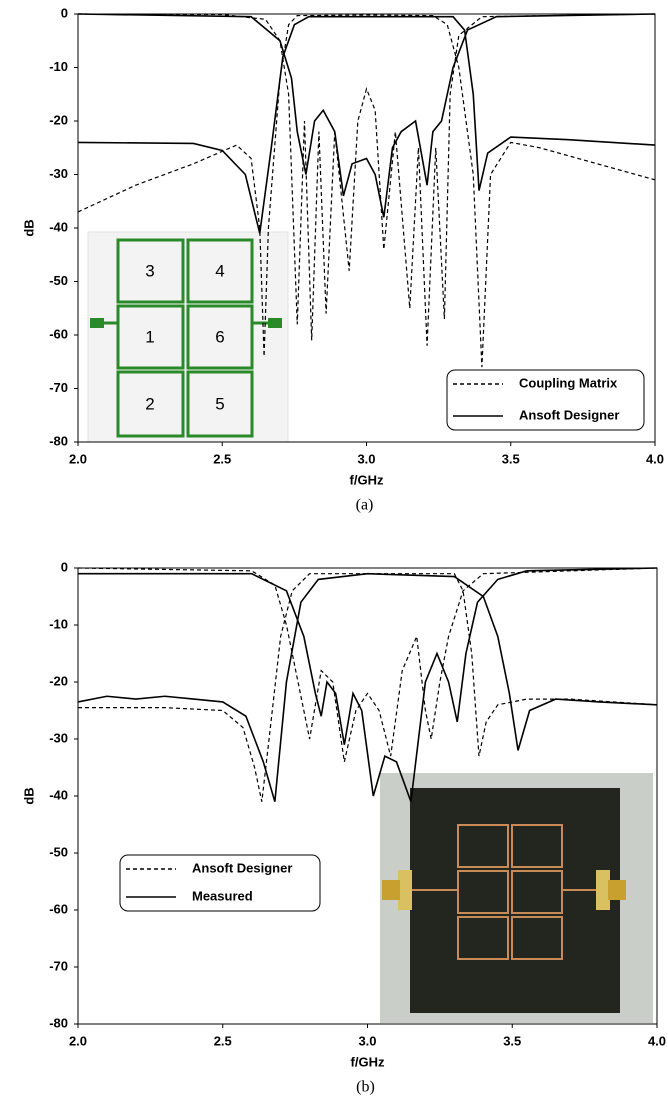 Image resolution: width=668 pixels, height=1096 pixels. I want to click on resonator-label: 6, so click(219, 336).